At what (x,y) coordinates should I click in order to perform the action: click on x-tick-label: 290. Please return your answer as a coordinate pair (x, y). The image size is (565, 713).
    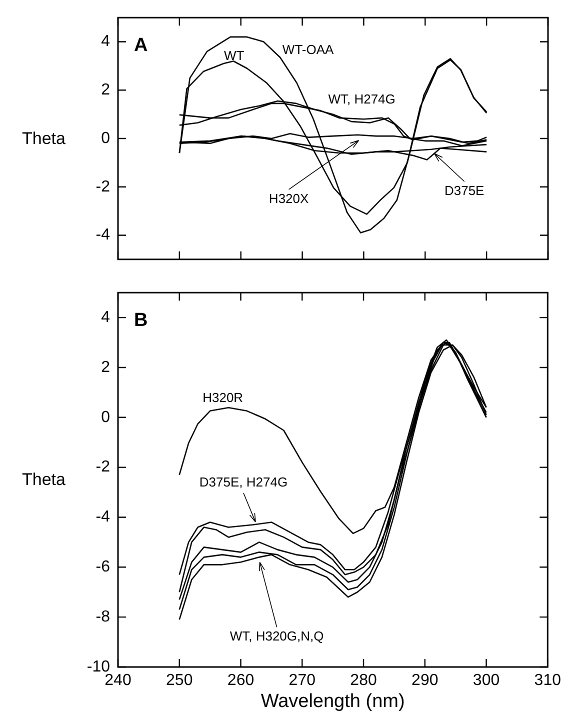
    Looking at the image, I should click on (425, 681).